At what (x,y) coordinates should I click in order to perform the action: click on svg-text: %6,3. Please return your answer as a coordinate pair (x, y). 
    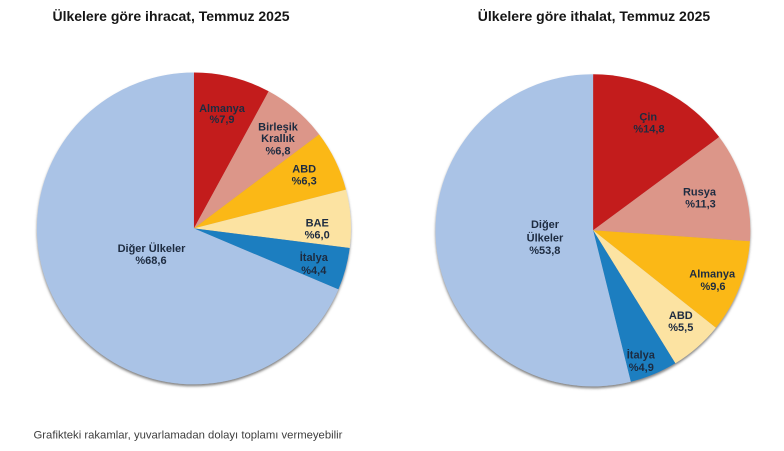
    Looking at the image, I should click on (304, 182).